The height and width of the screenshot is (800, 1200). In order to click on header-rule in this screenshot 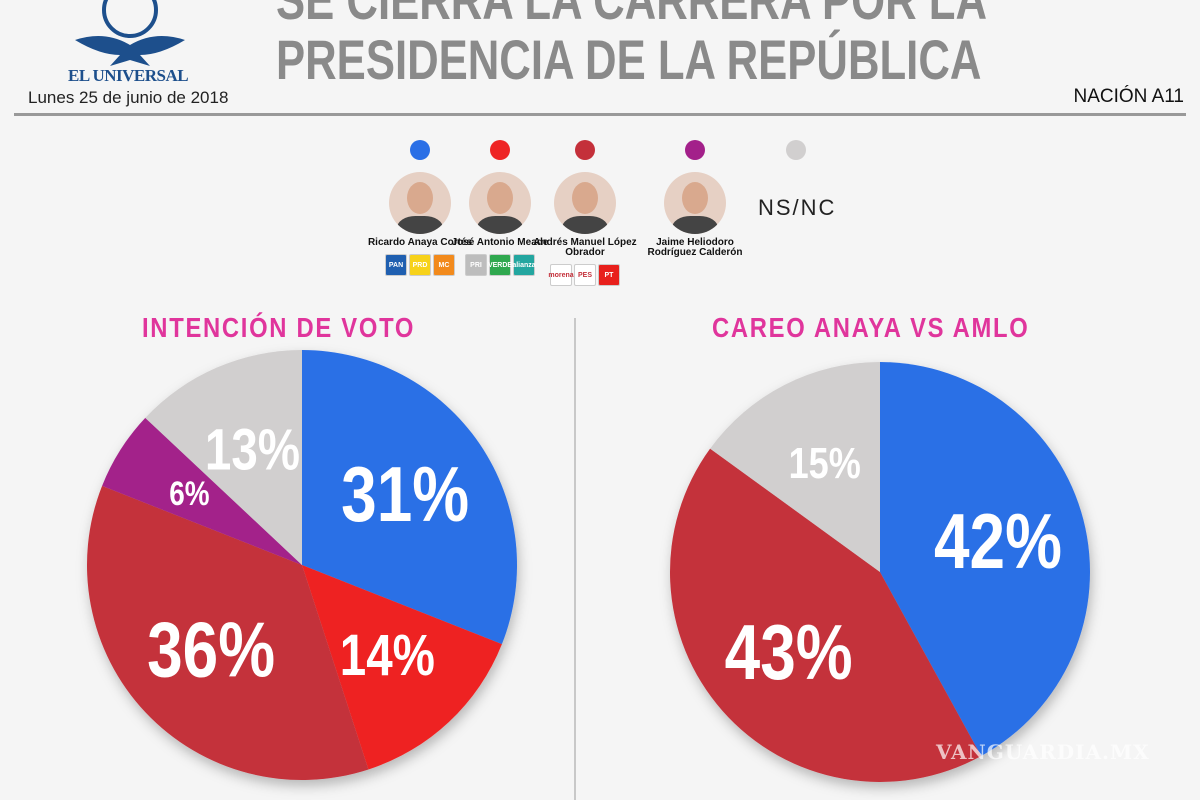, I will do `click(600, 114)`.